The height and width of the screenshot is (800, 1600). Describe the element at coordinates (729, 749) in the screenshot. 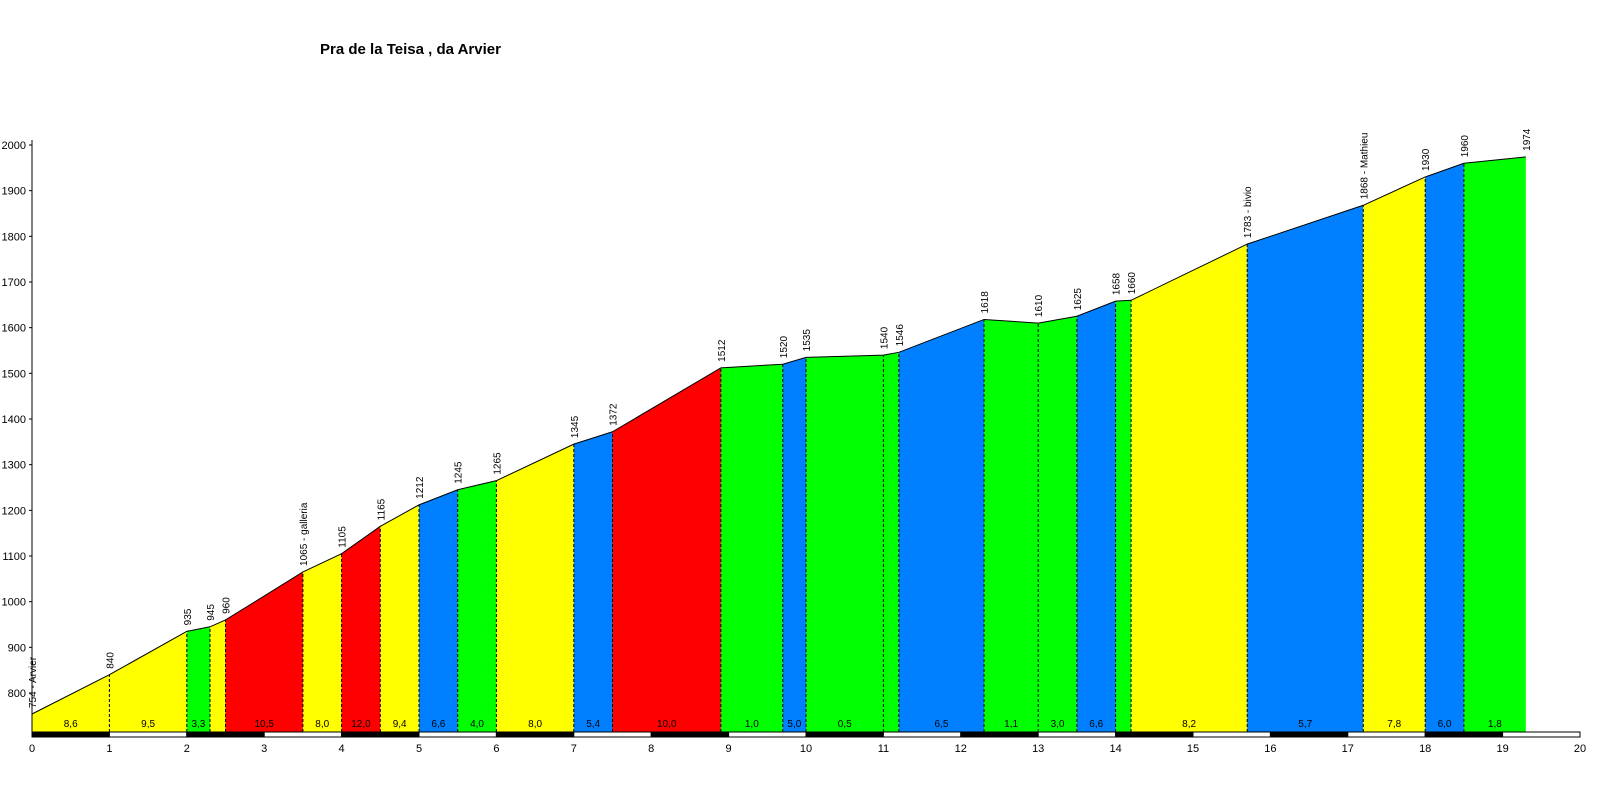

I see `x-tick-label: 9` at that location.